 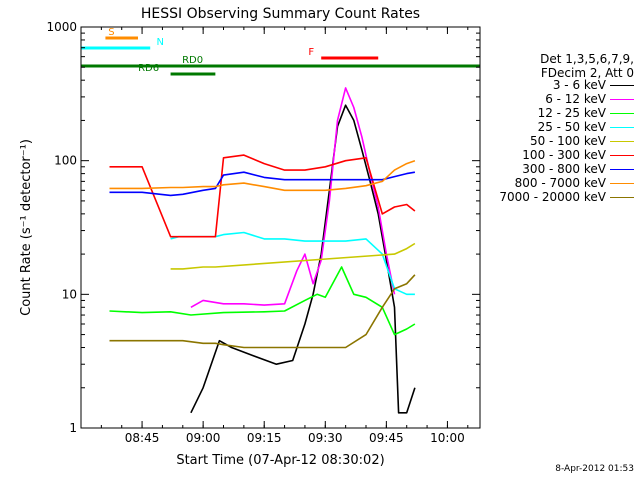 What do you see at coordinates (325, 438) in the screenshot?
I see `x-tick-label-3: 09:30` at bounding box center [325, 438].